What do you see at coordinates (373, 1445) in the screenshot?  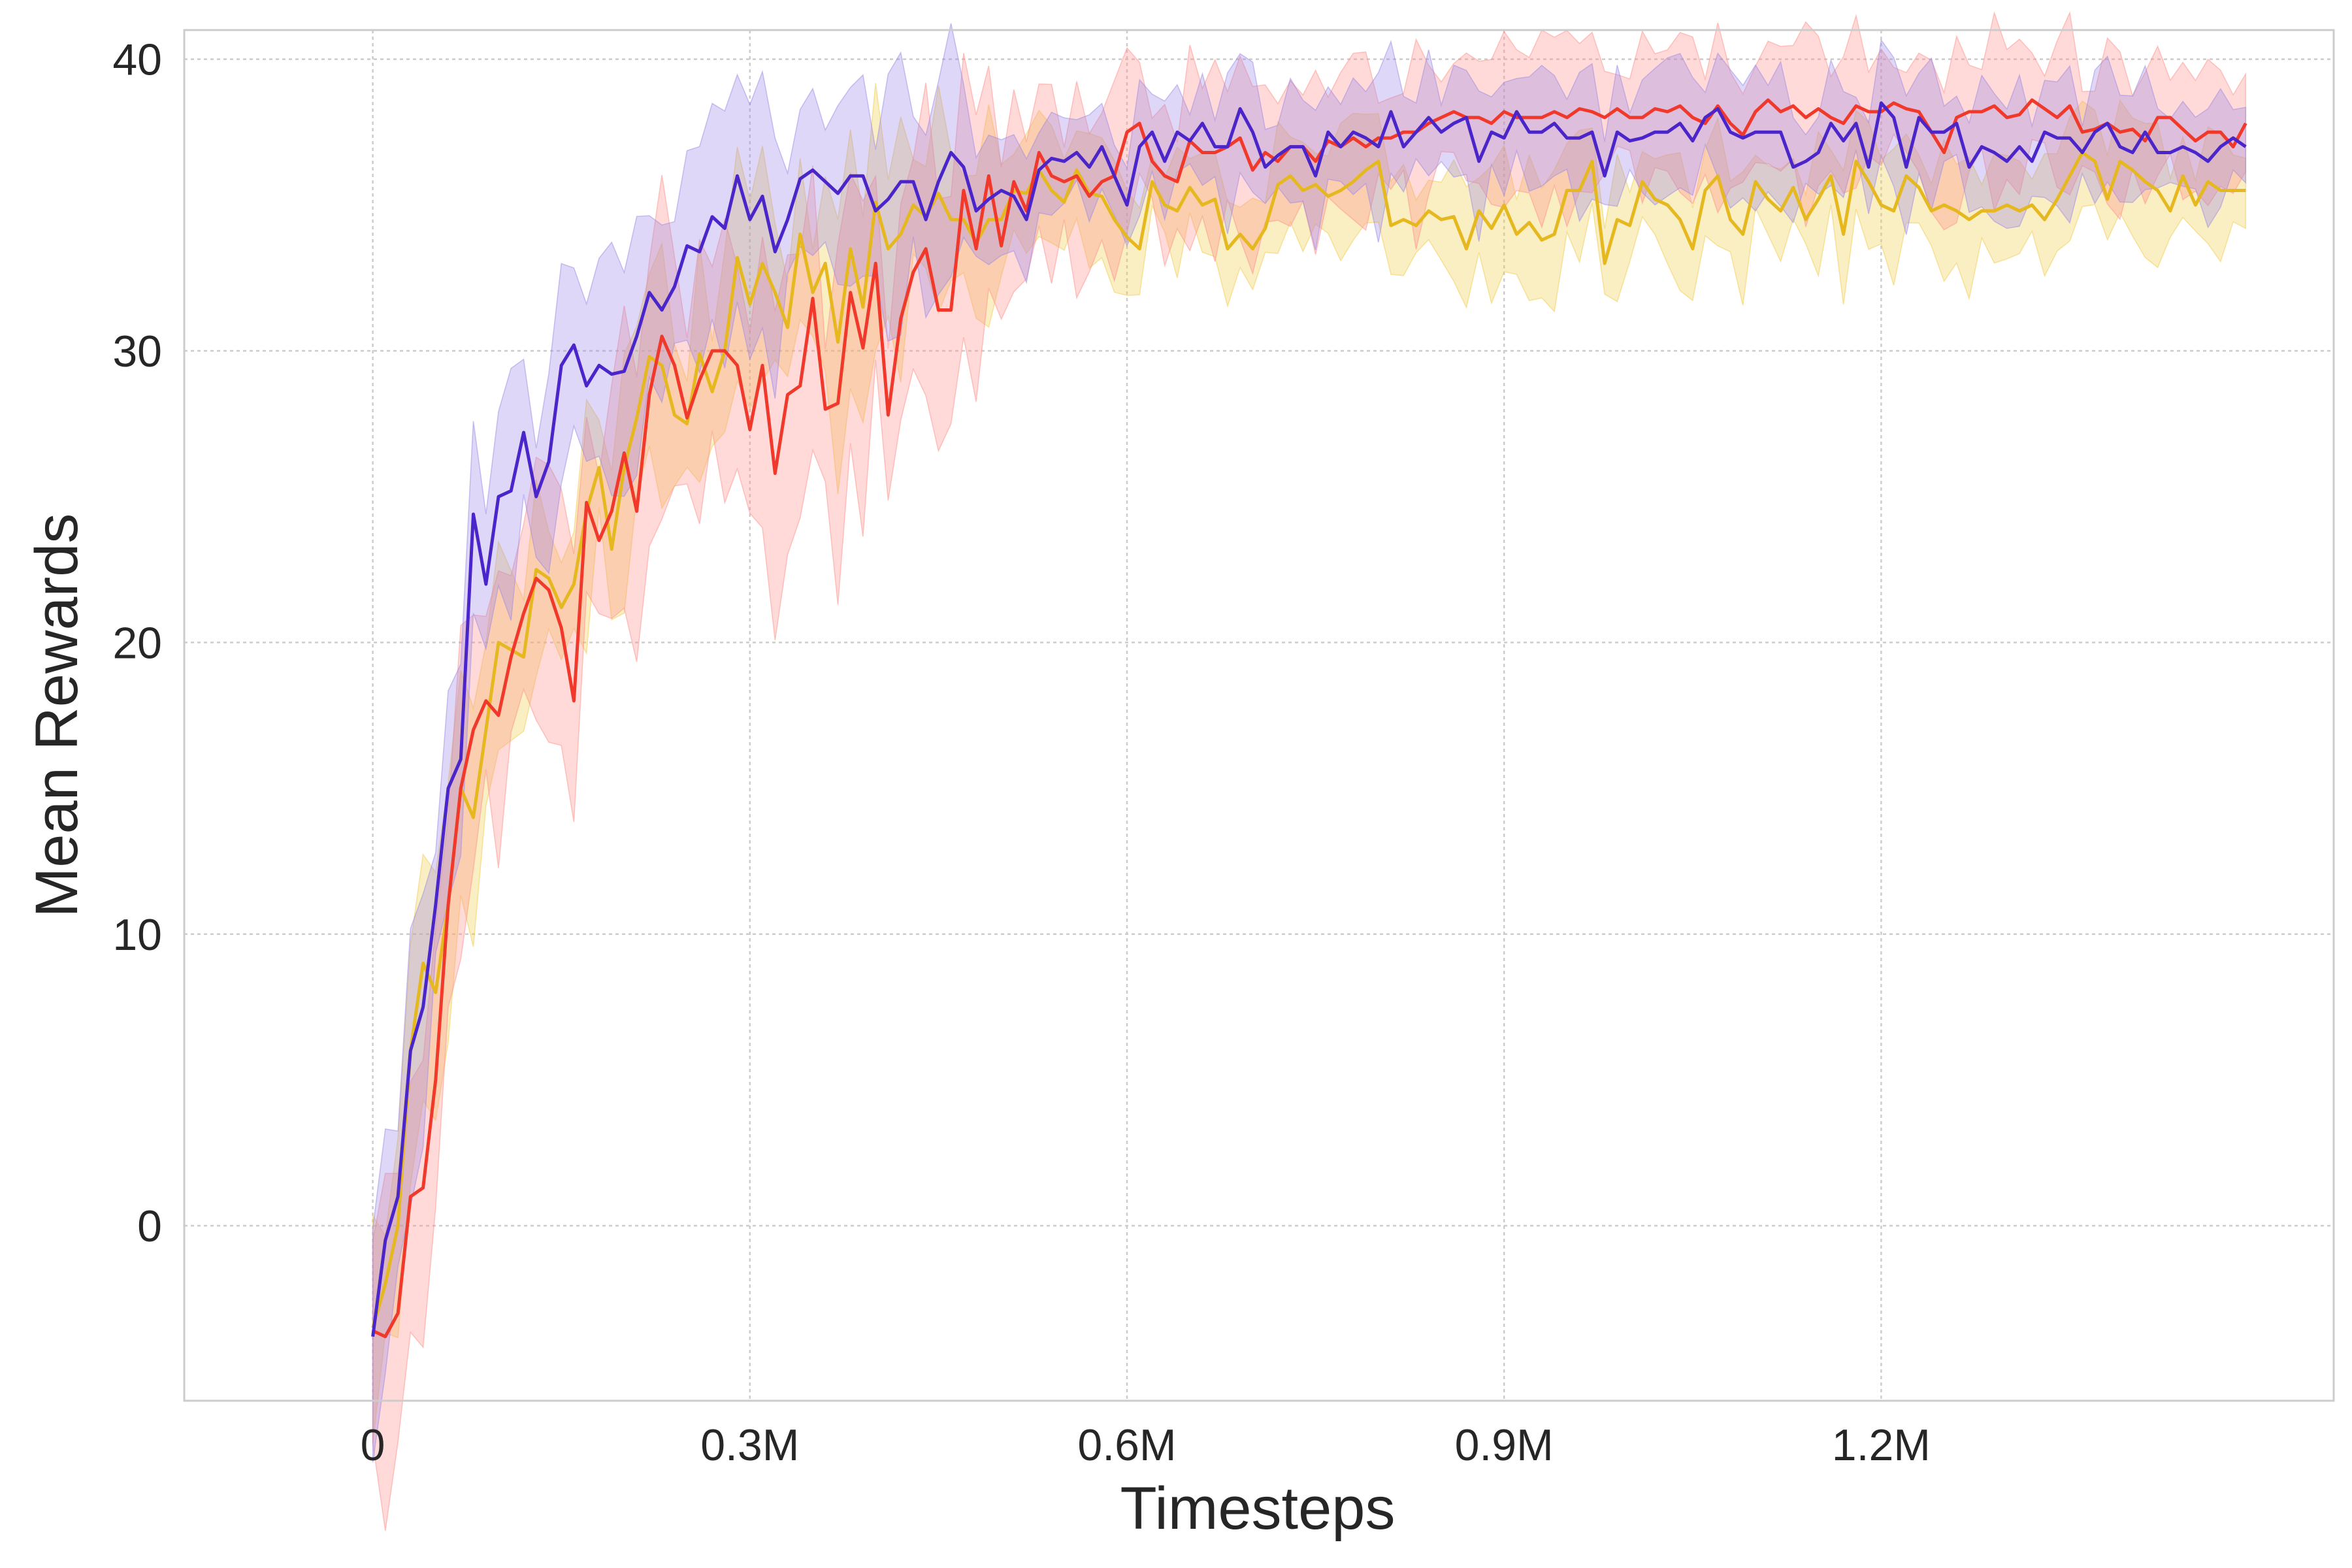 I see `x-tick-label: 0` at bounding box center [373, 1445].